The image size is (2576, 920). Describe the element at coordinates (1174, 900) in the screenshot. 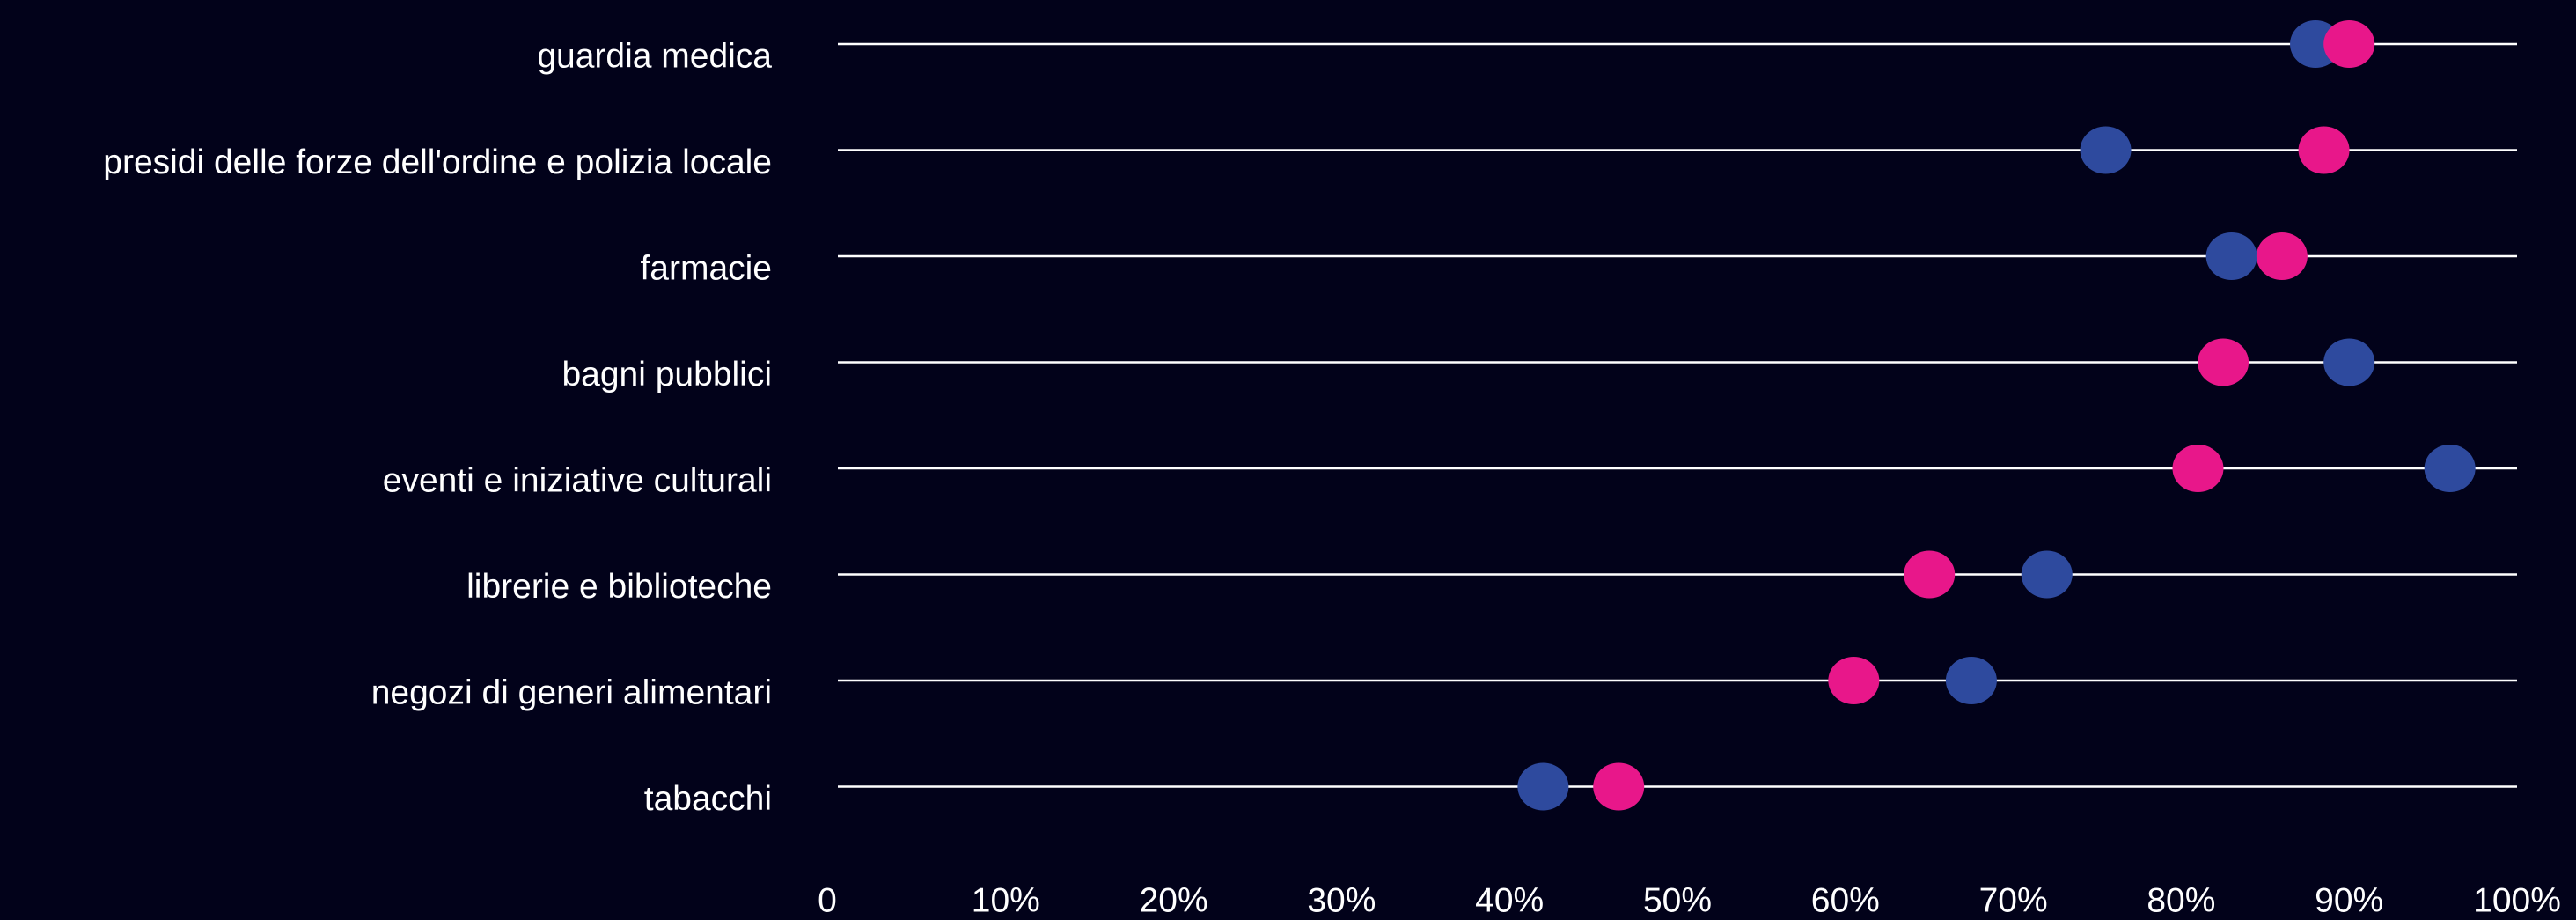

I see `x-tick-label: 20%` at that location.